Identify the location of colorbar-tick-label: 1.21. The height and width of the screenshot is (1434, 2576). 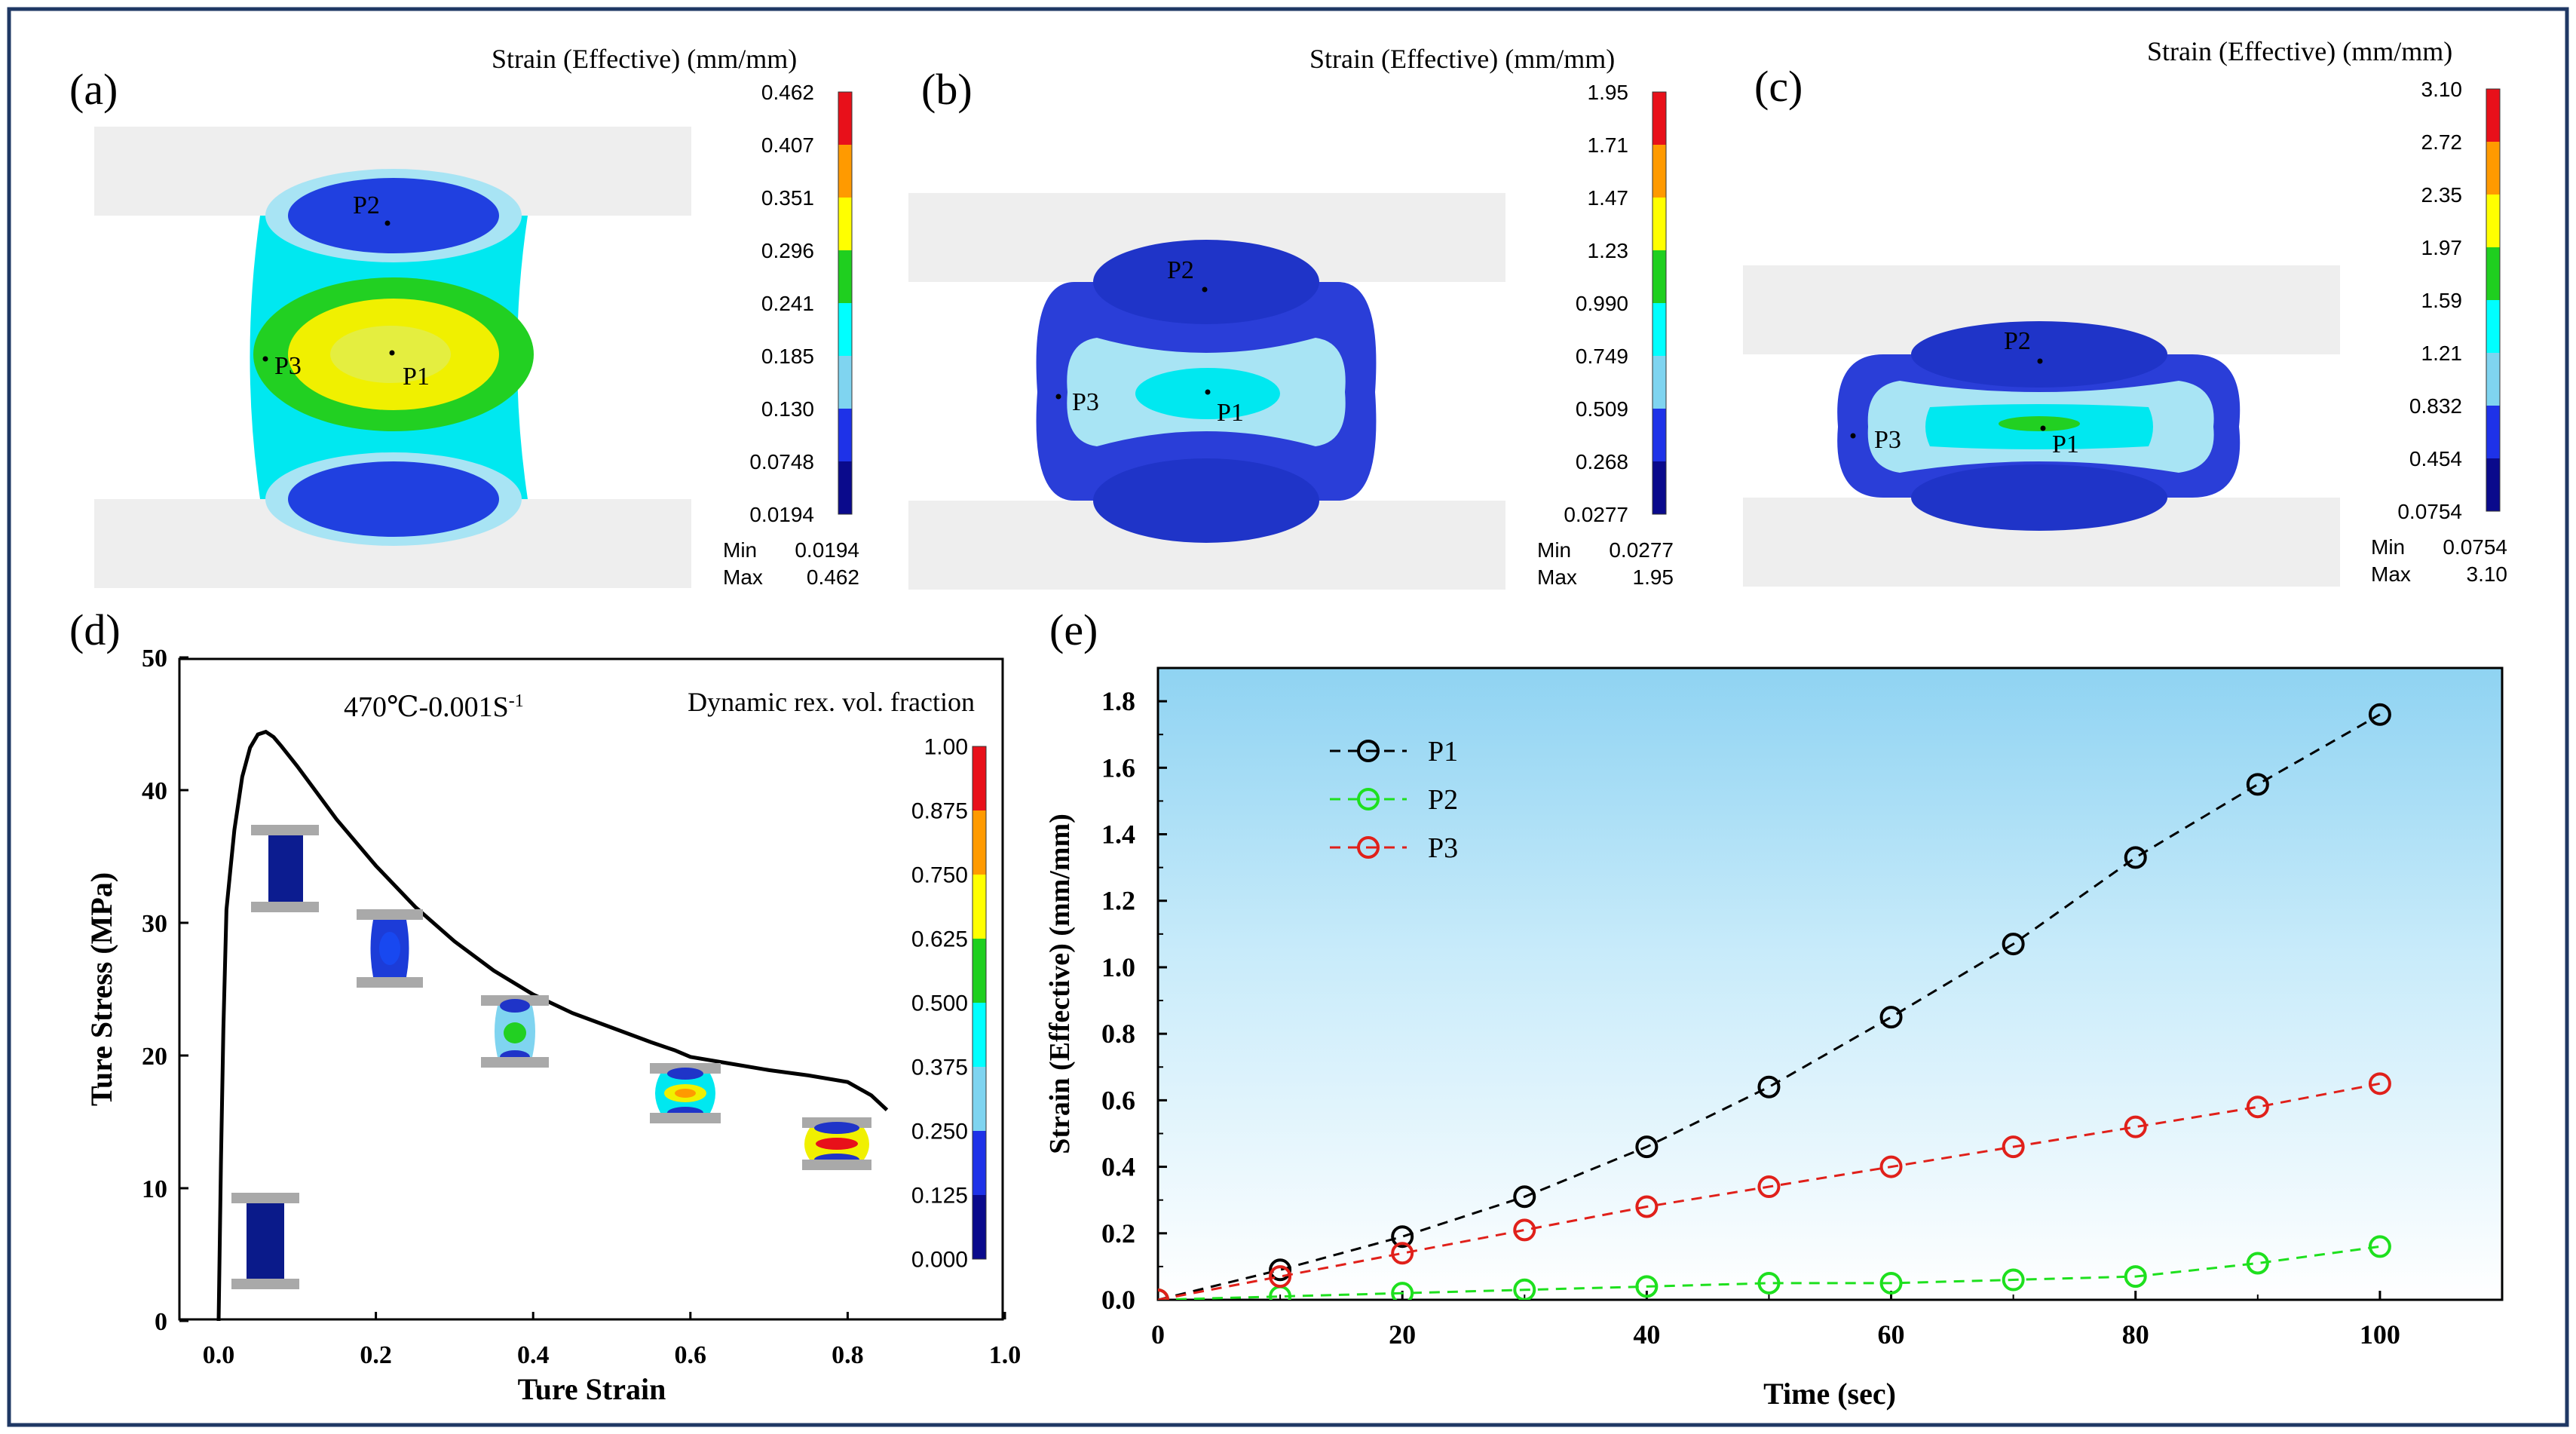
(2442, 353).